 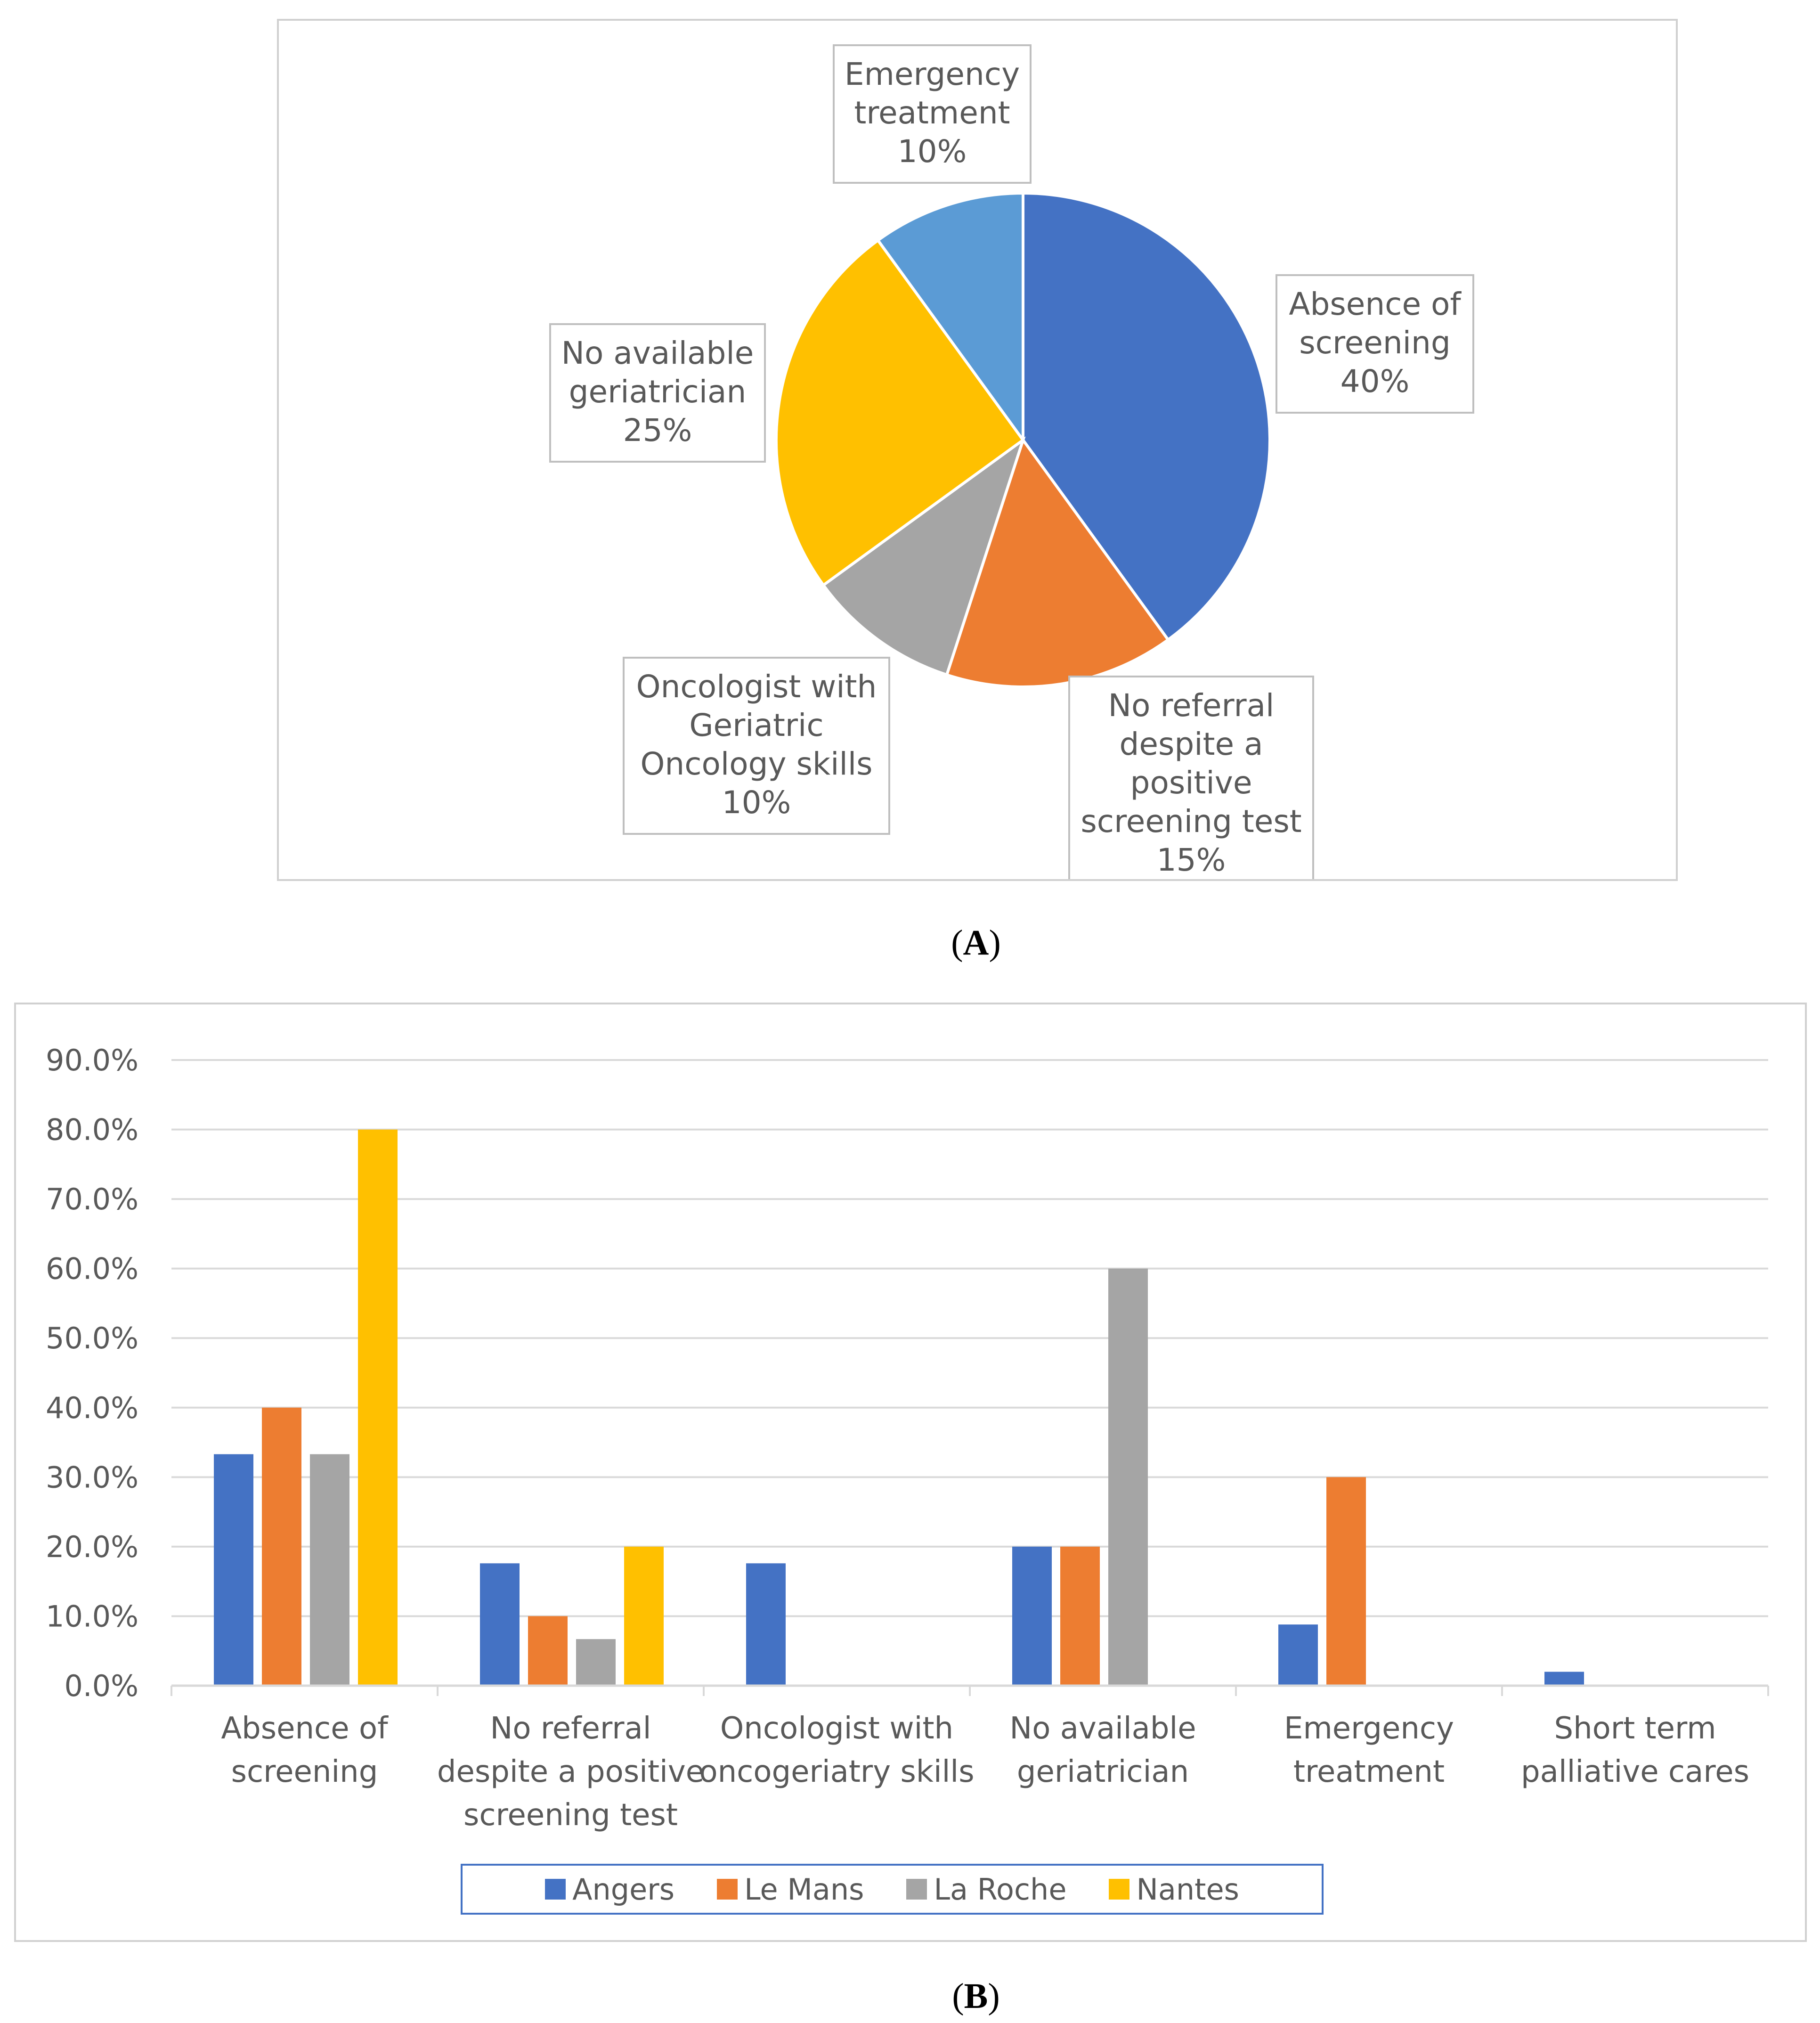 I want to click on data-label-text: Emergency, so click(x=932, y=74).